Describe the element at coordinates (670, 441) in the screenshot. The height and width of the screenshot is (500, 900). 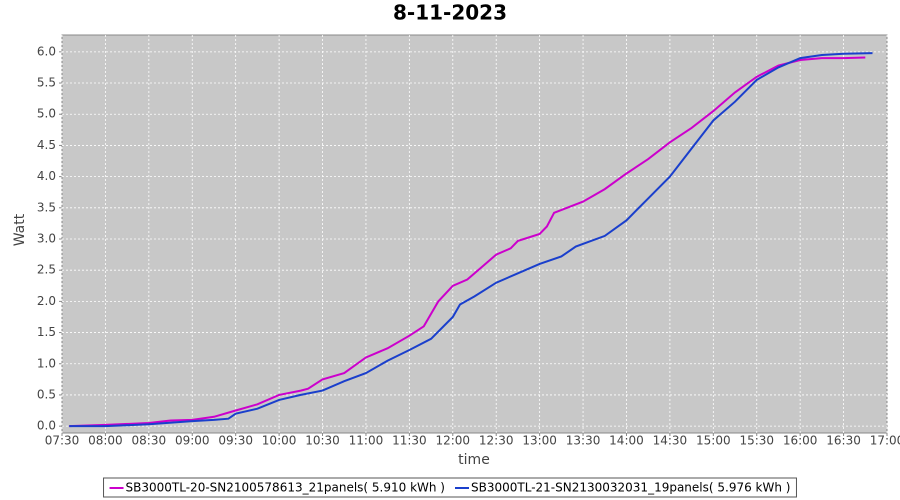
I see `x-tick-label: 14:30` at that location.